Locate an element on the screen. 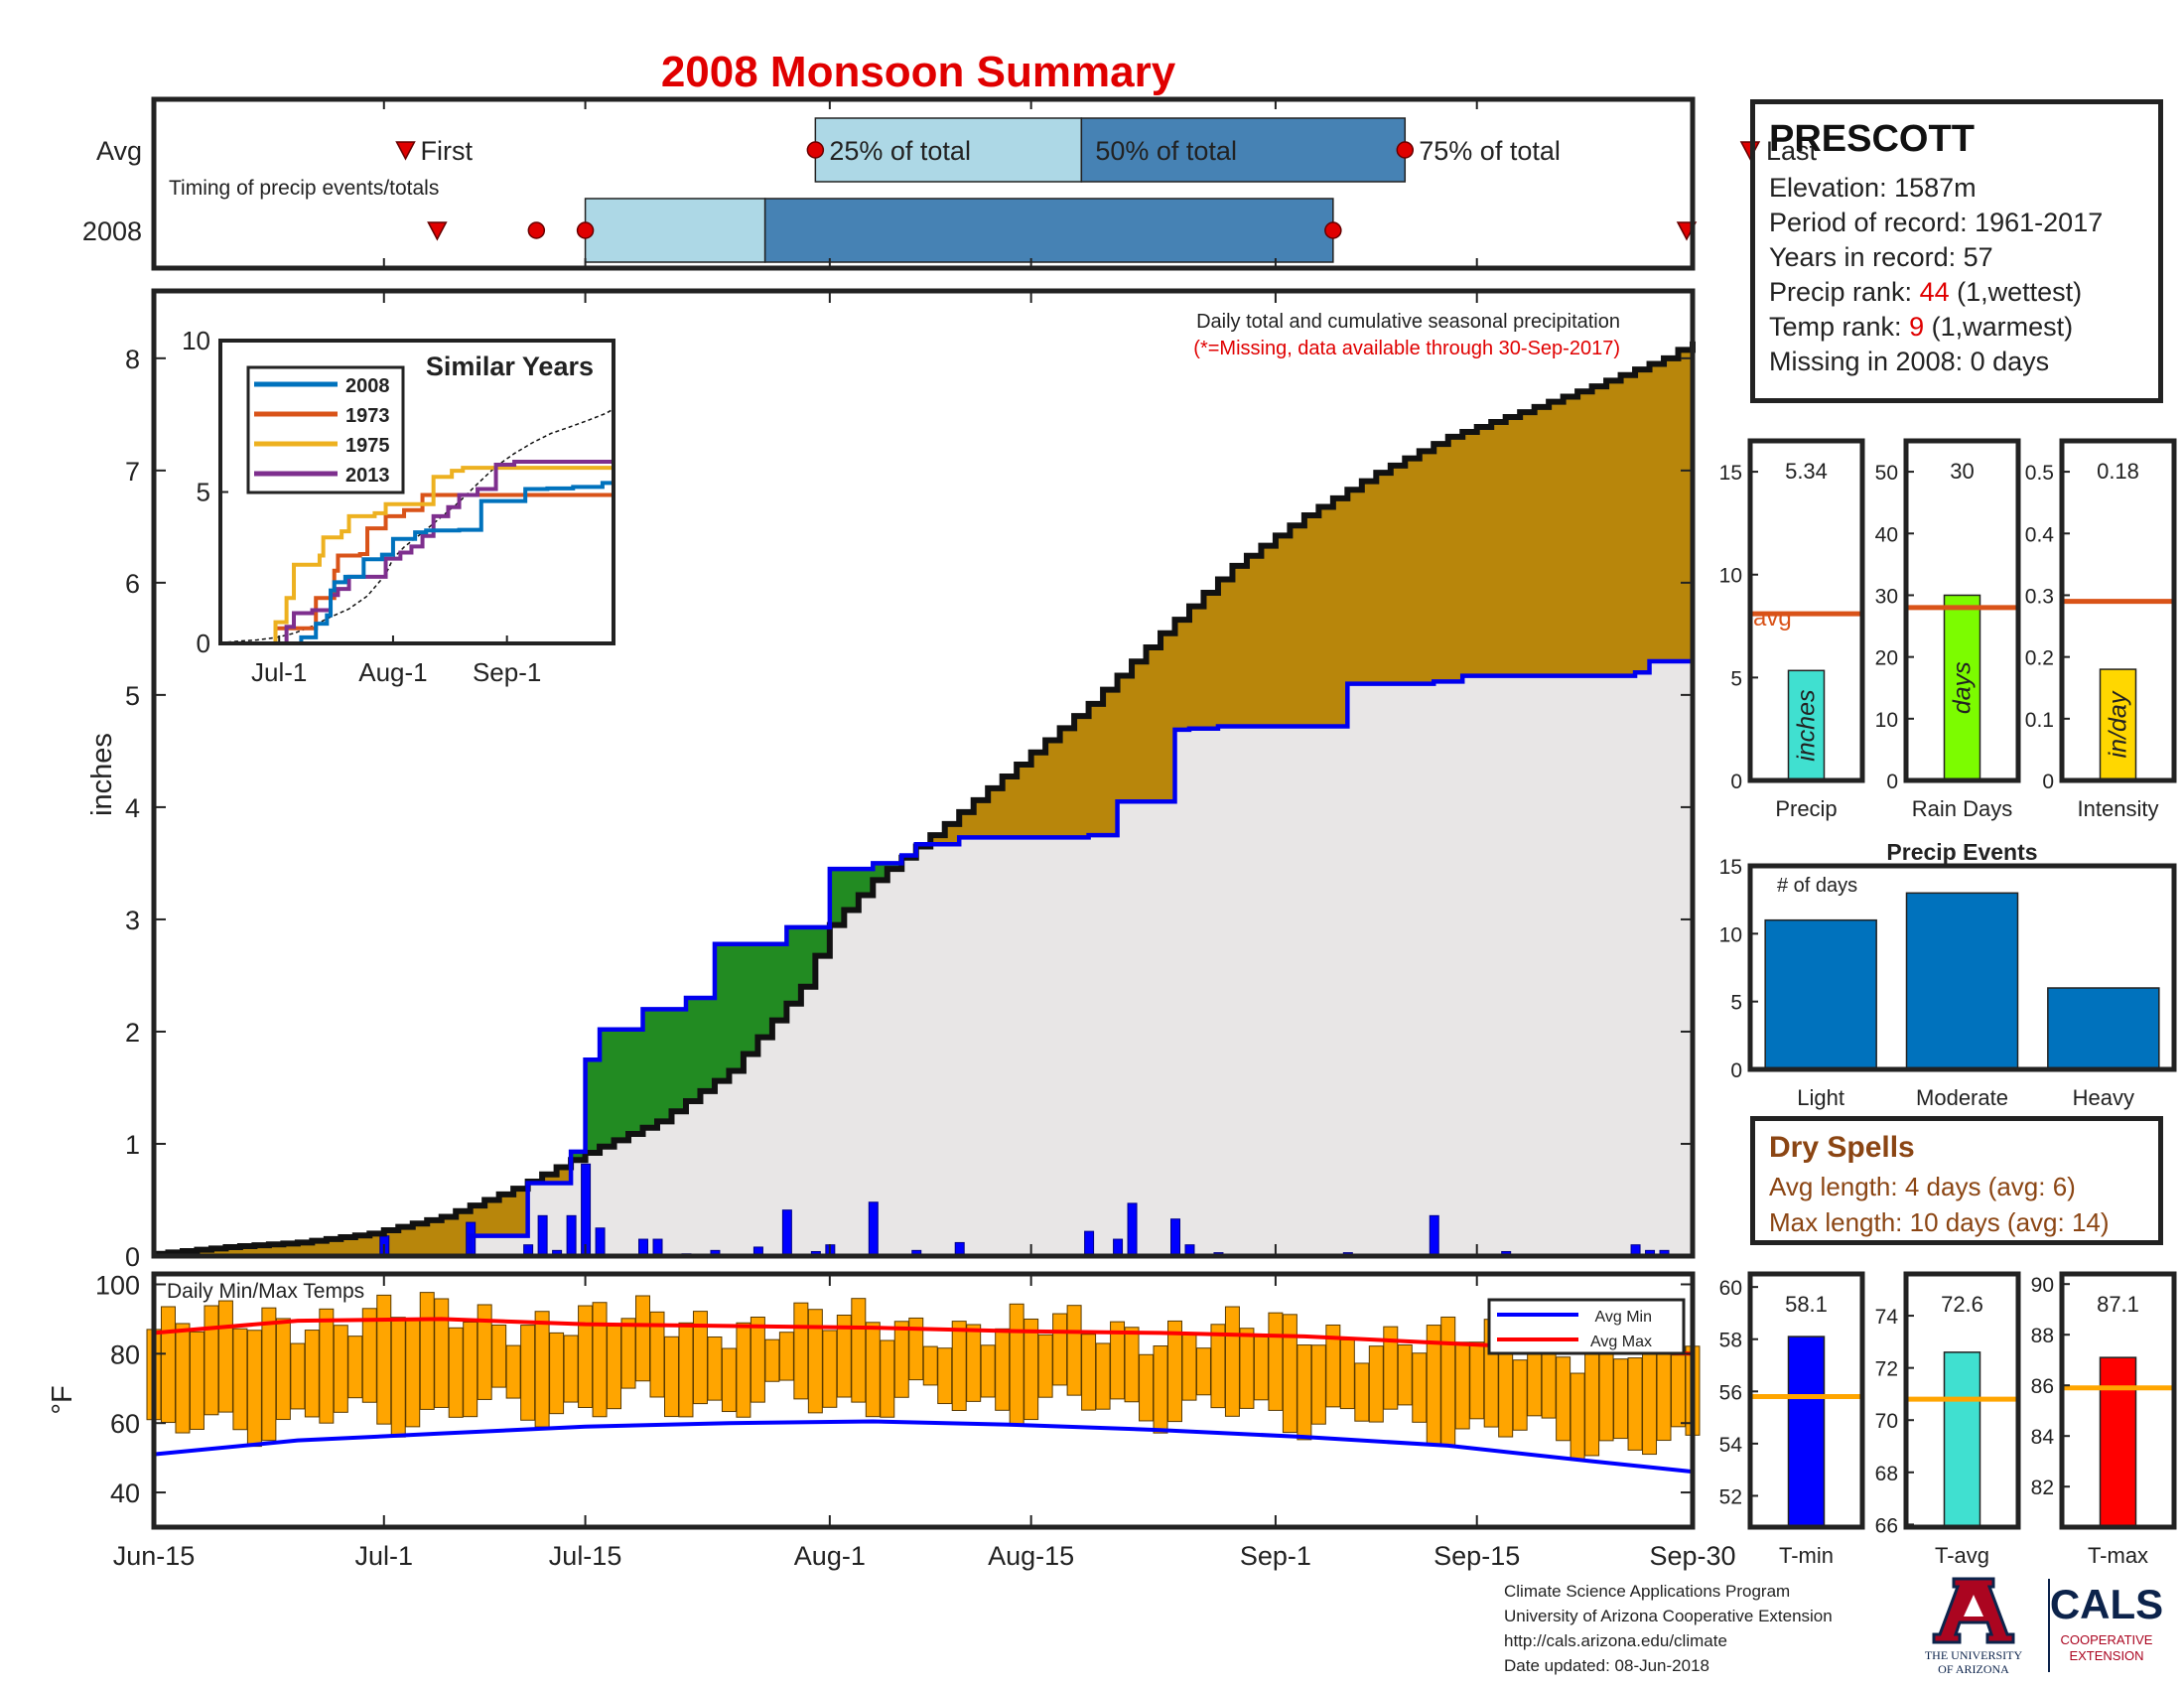 The width and height of the screenshot is (2184, 1688). intensity-tick-label: 0.5 is located at coordinates (2039, 473).